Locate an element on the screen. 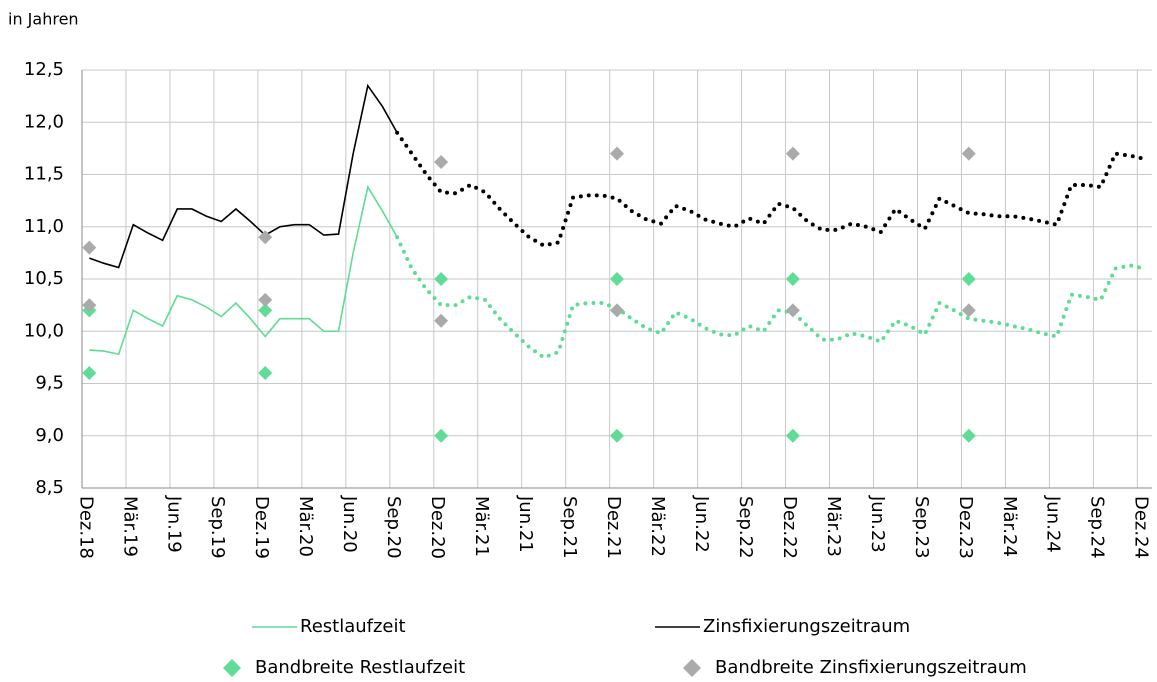  y-tick-label: 10,0 is located at coordinates (44, 330).